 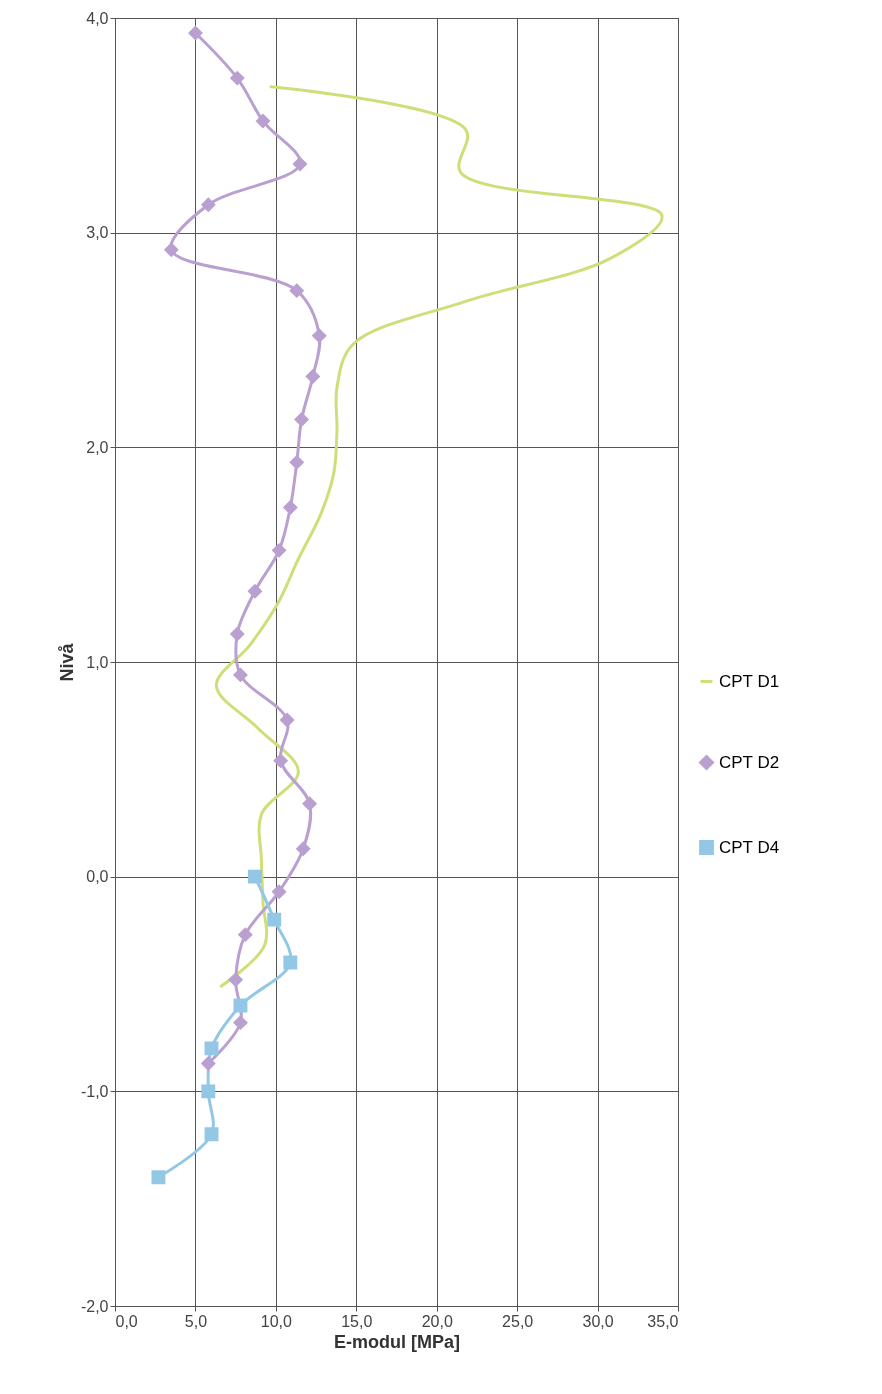 I want to click on x-tick-label: 5,0, so click(x=196, y=1321).